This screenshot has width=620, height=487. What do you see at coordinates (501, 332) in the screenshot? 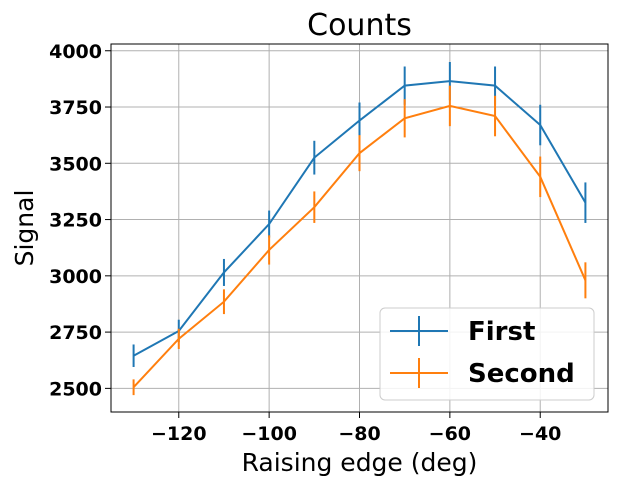
I see `legend-label: First` at bounding box center [501, 332].